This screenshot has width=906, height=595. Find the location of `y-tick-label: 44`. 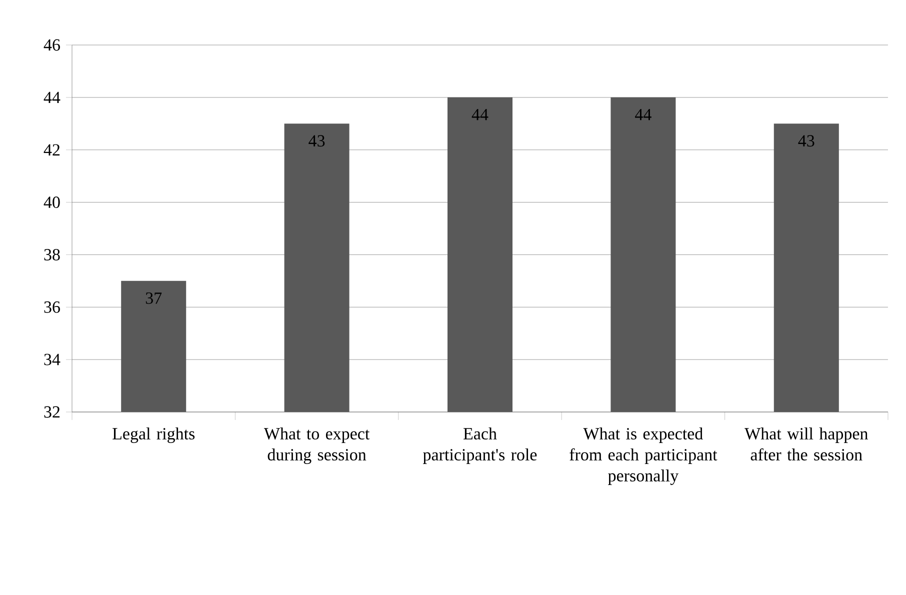

y-tick-label: 44 is located at coordinates (52, 98).